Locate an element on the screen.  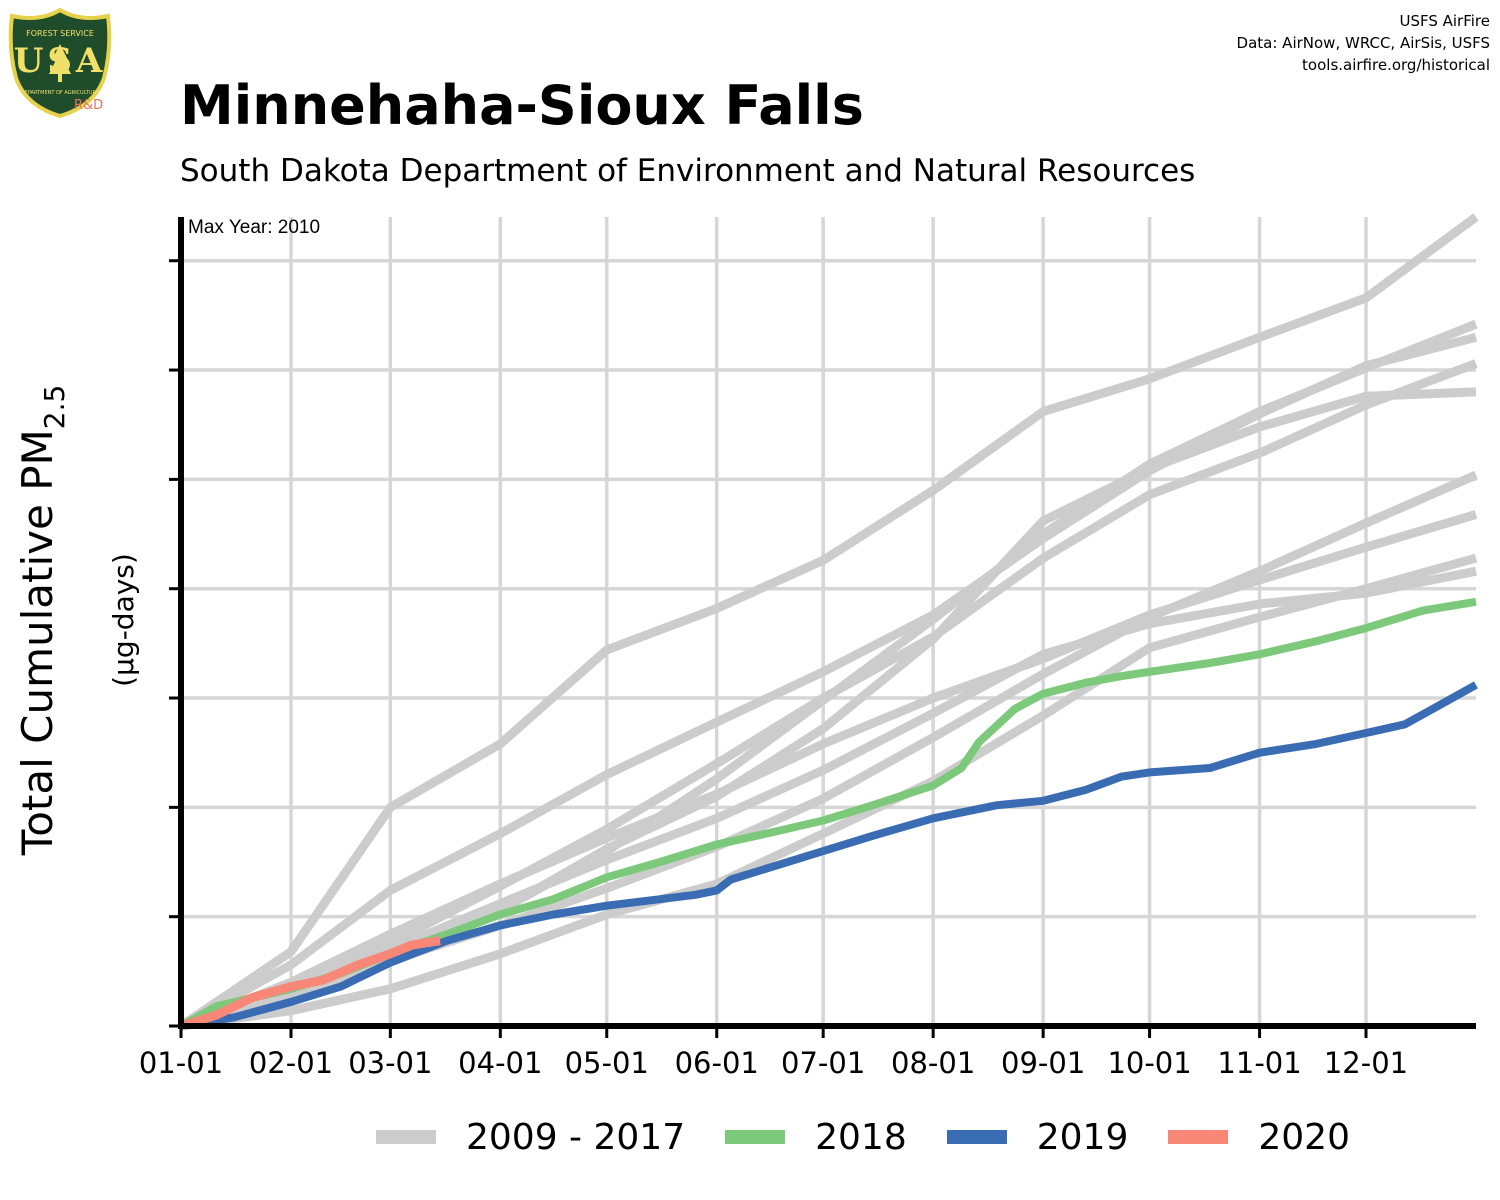
y-axis-units: (µg-days) is located at coordinates (123, 620).